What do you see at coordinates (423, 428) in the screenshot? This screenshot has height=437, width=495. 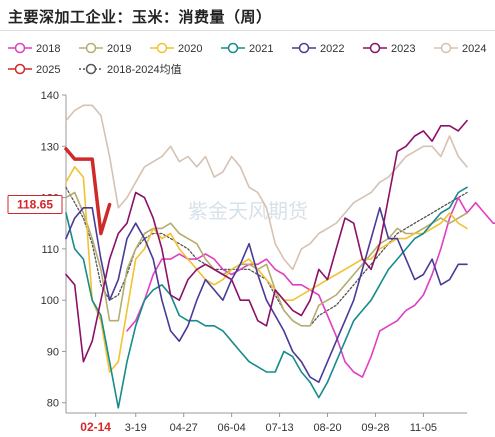 I see `x-tick-label: 11-05` at bounding box center [423, 428].